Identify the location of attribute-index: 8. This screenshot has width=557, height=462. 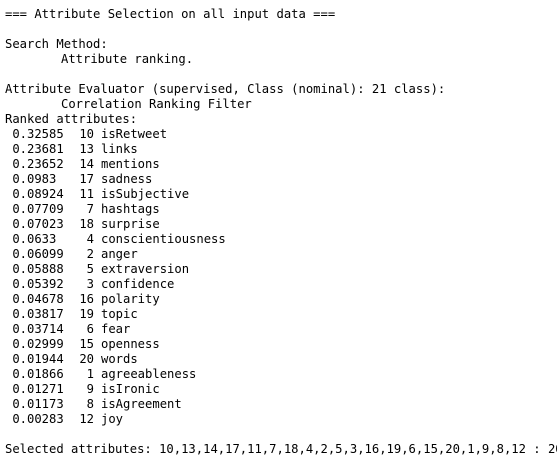
(90, 404).